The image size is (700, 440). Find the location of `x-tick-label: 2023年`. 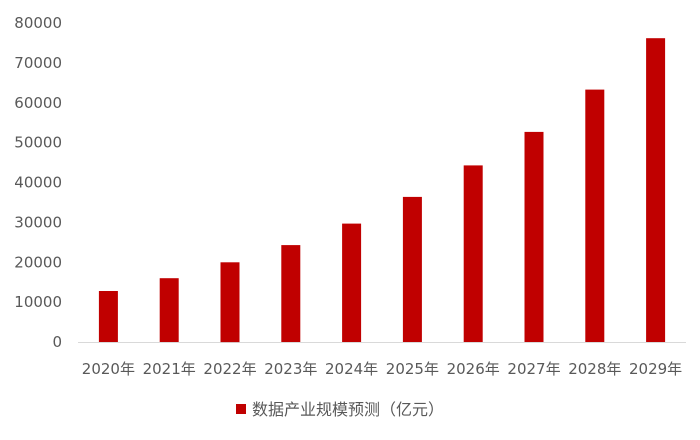

x-tick-label: 2023年 is located at coordinates (290, 369).